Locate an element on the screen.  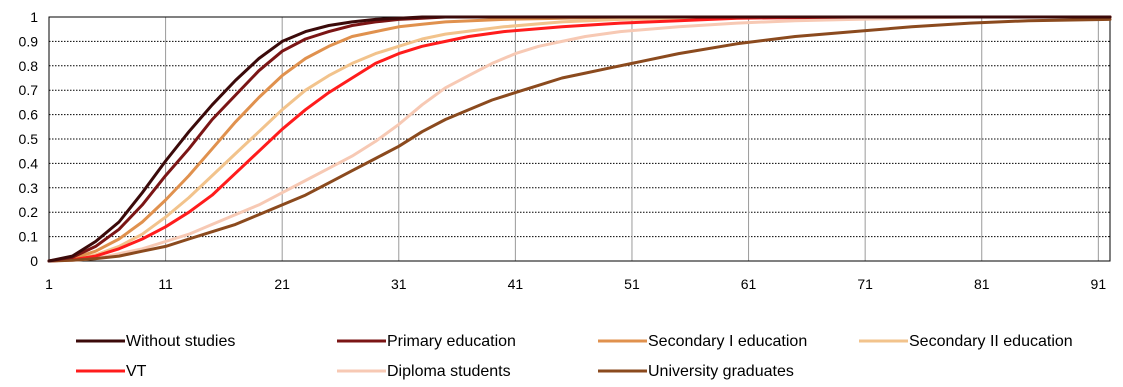
legend-item: Without studies is located at coordinates (155, 341).